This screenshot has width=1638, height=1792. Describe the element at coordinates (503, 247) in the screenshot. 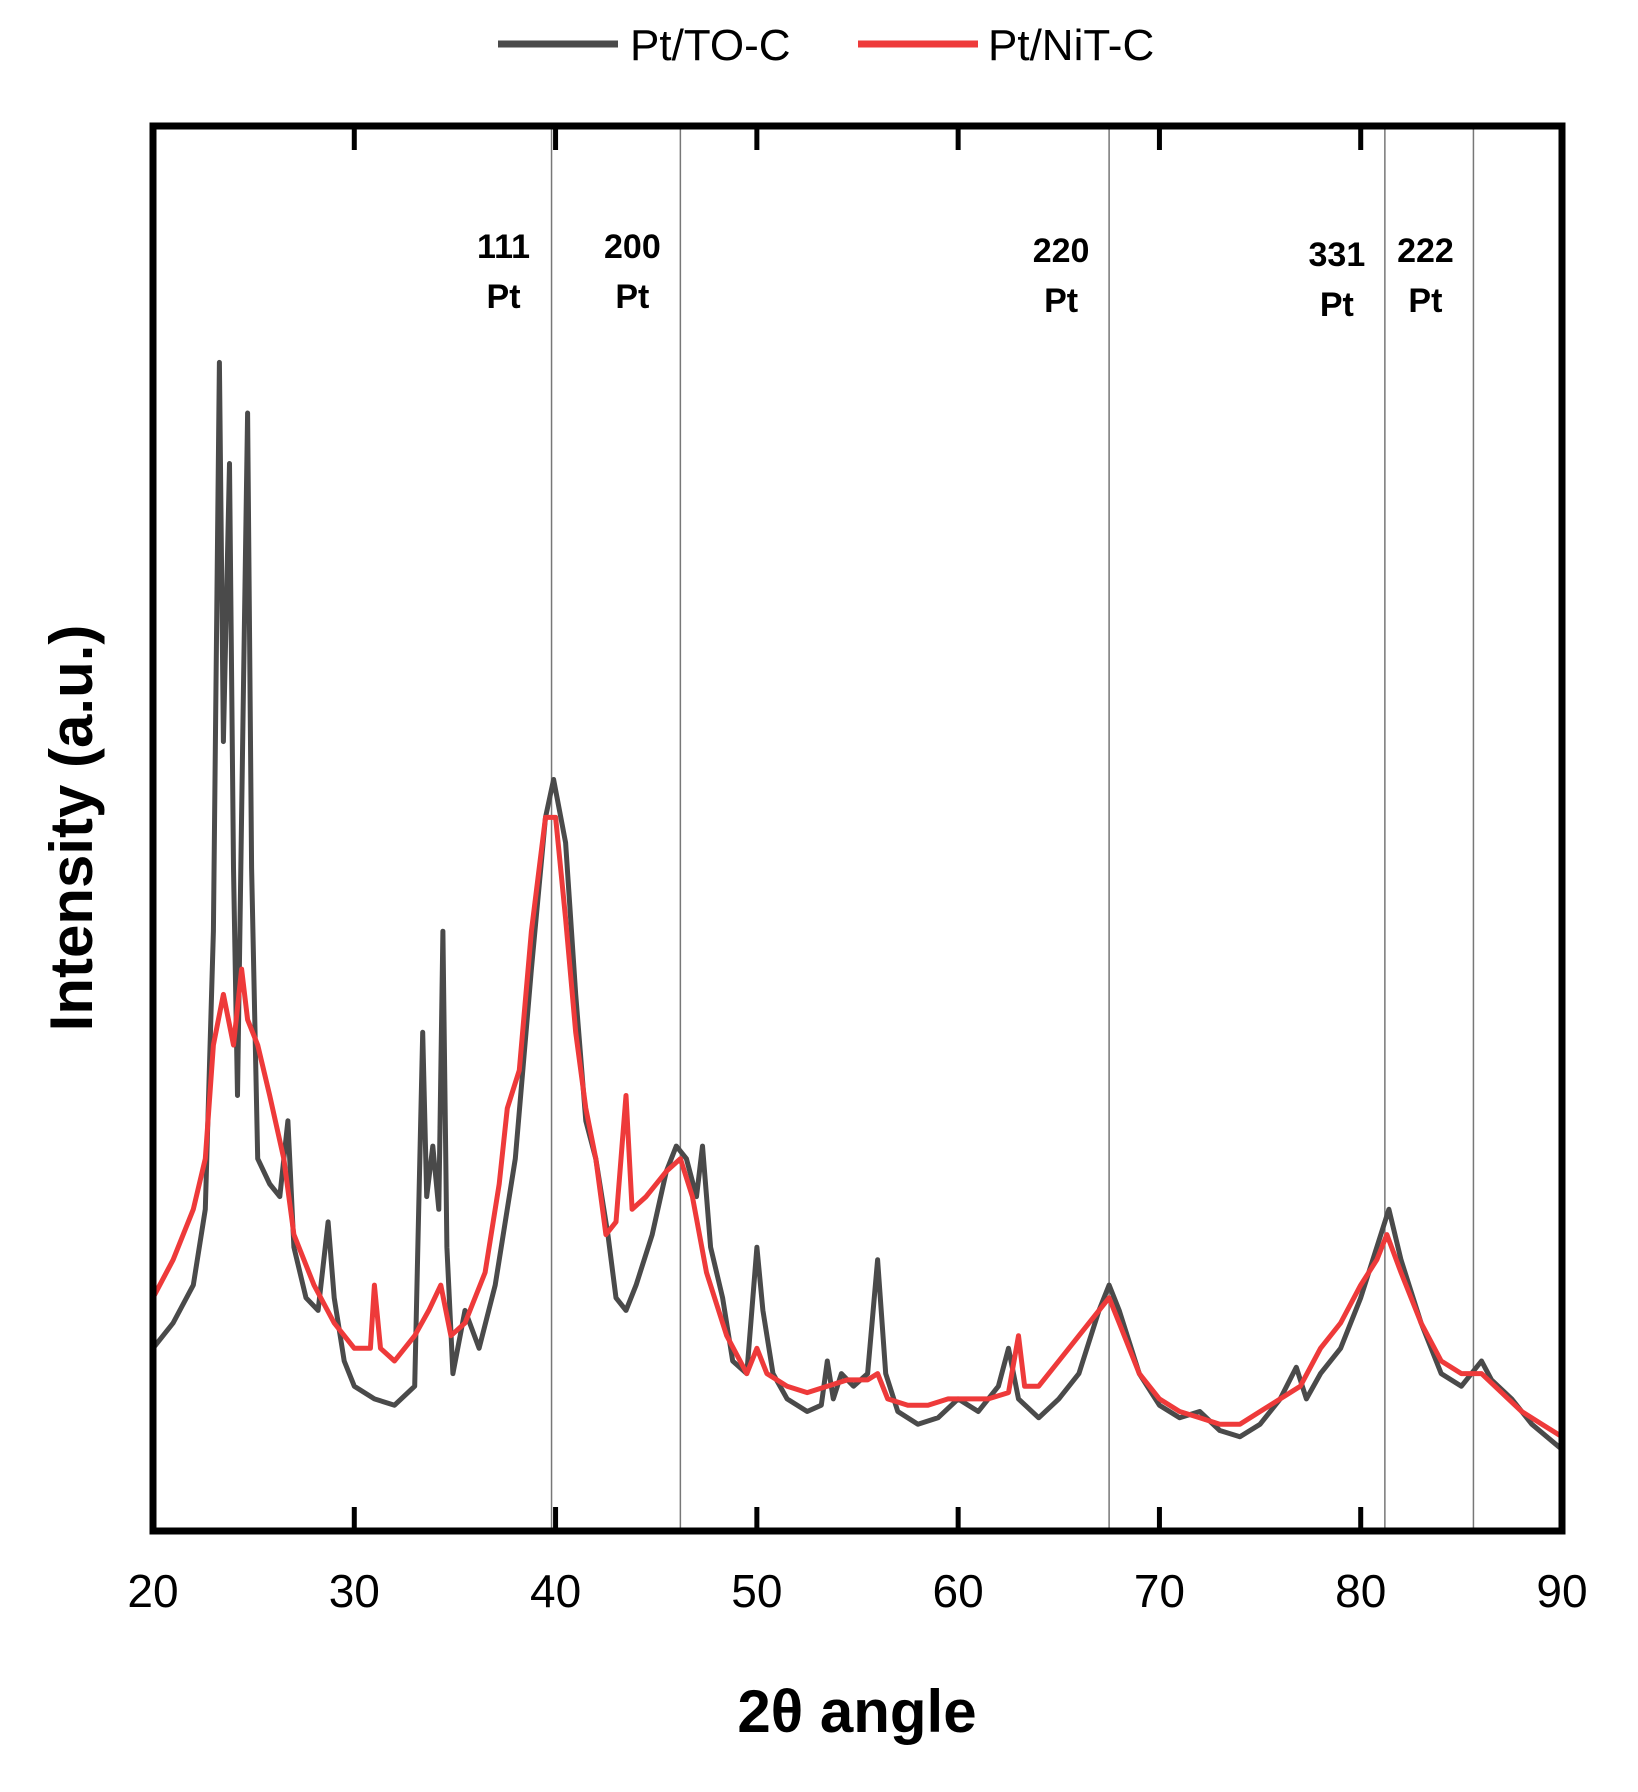

I see `peak-label-111-index: 111` at that location.